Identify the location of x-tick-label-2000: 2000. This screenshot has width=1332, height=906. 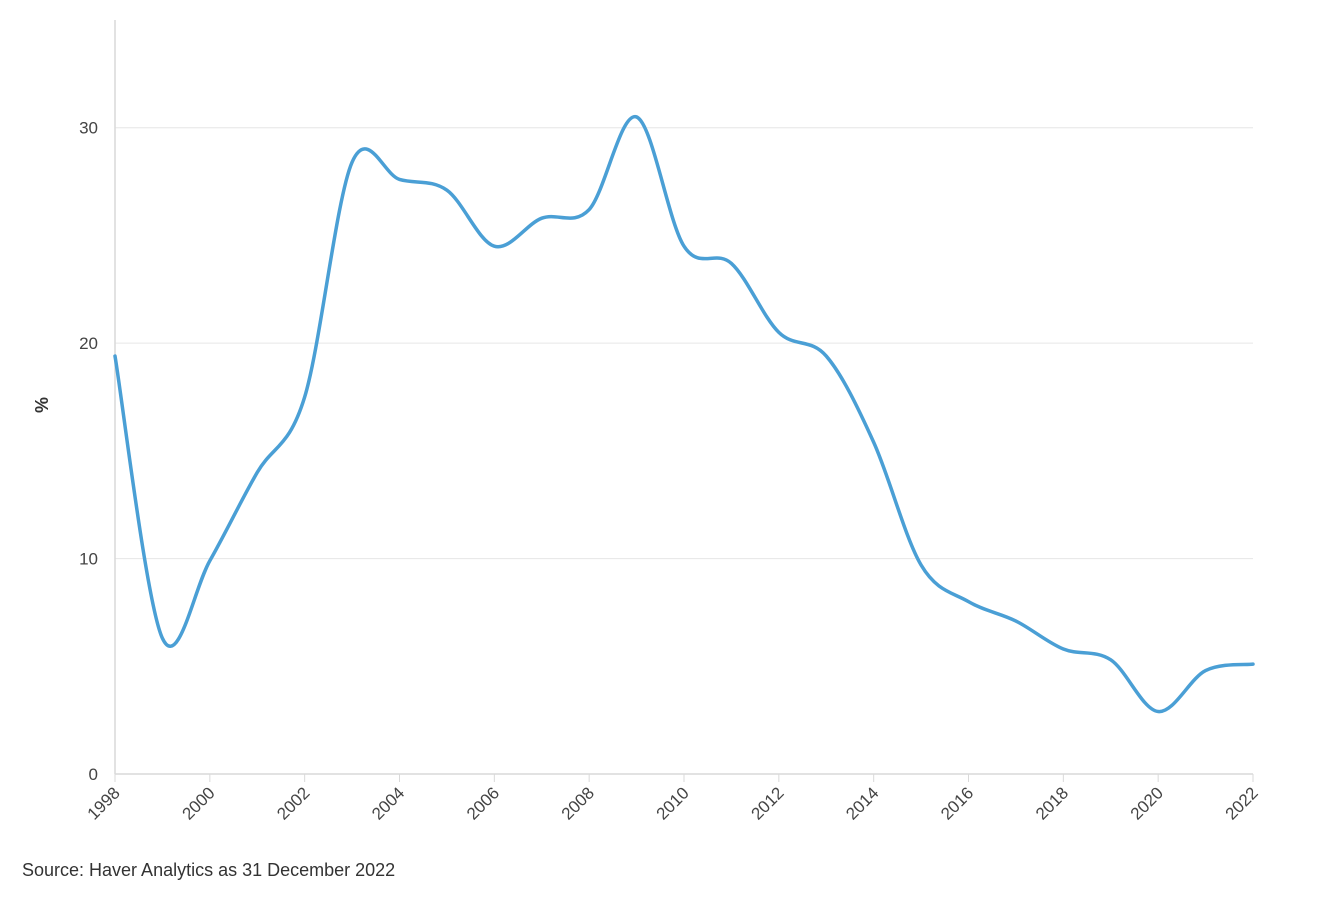
(198, 803).